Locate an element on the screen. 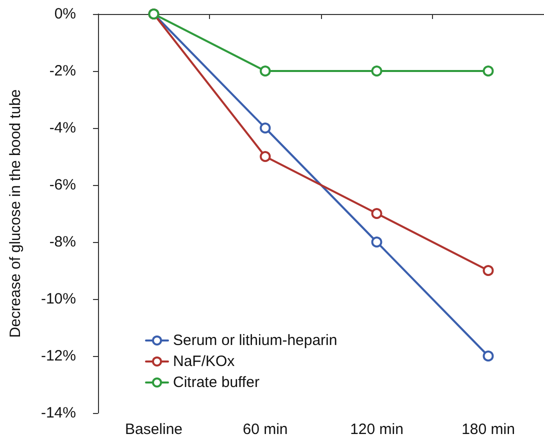 Image resolution: width=544 pixels, height=440 pixels. y-tick-label: -12% is located at coordinates (58, 356).